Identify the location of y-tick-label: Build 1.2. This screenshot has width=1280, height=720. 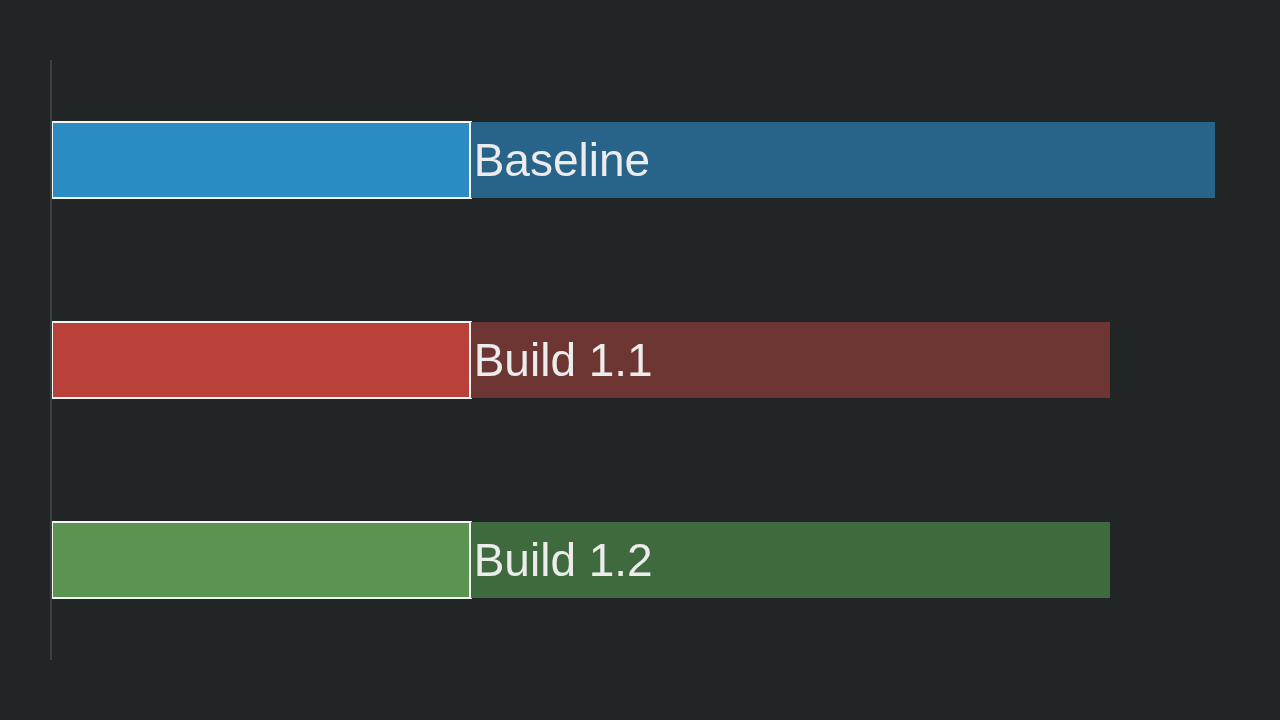
(563, 560).